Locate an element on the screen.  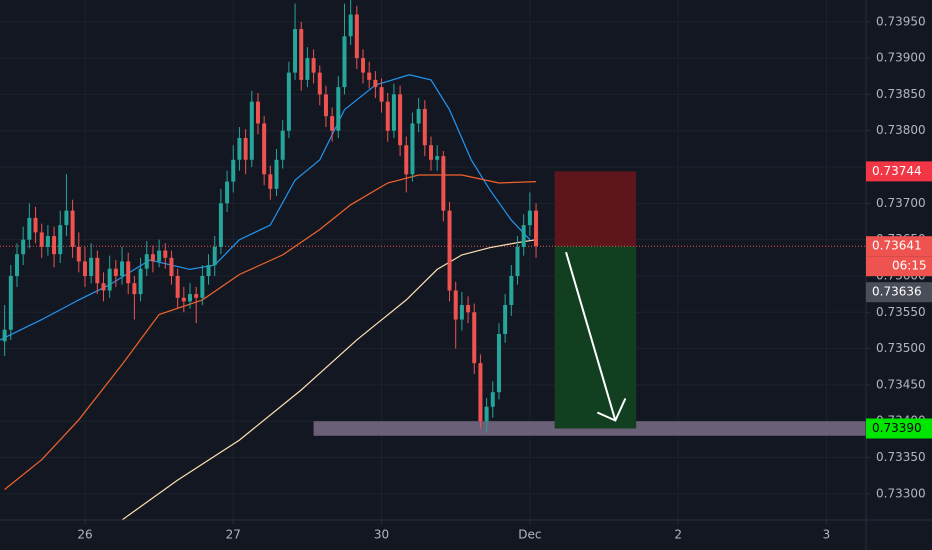
arrow-head is located at coordinates (611, 410).